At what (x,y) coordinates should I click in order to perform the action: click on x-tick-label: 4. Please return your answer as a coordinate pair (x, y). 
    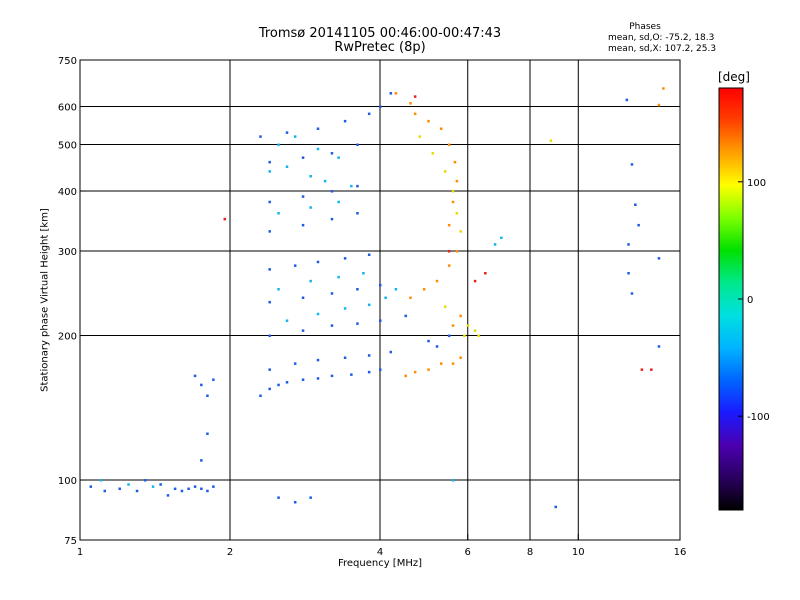
    Looking at the image, I should click on (380, 552).